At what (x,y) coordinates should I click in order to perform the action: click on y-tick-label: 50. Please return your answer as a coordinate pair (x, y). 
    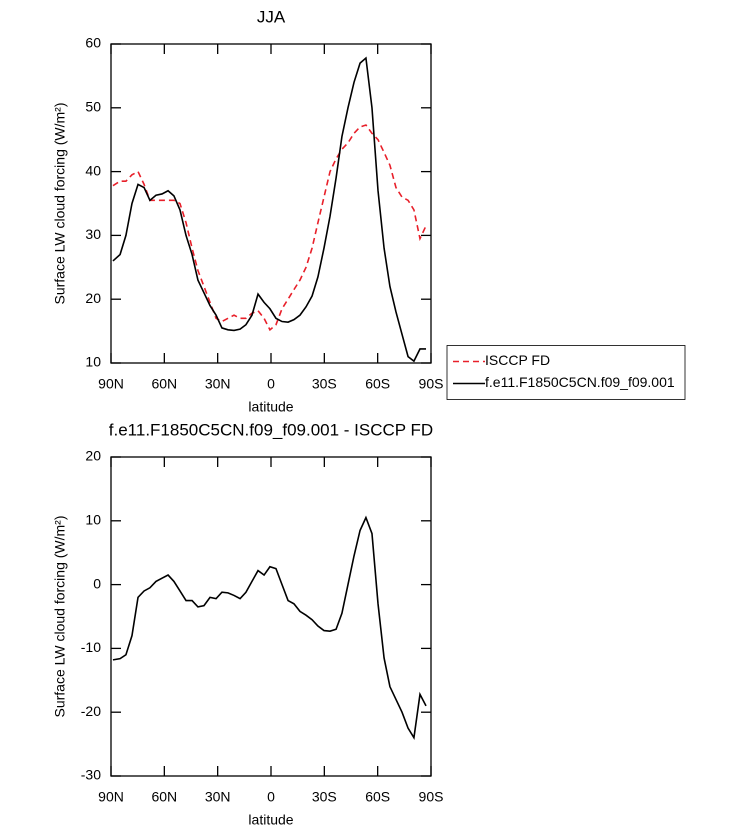
    Looking at the image, I should click on (93, 107).